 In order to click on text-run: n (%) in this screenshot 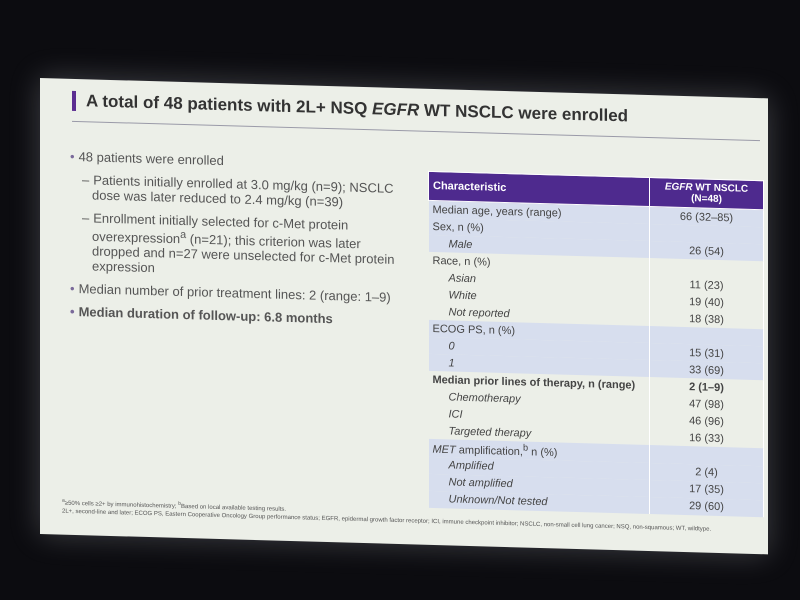, I will do `click(543, 453)`.